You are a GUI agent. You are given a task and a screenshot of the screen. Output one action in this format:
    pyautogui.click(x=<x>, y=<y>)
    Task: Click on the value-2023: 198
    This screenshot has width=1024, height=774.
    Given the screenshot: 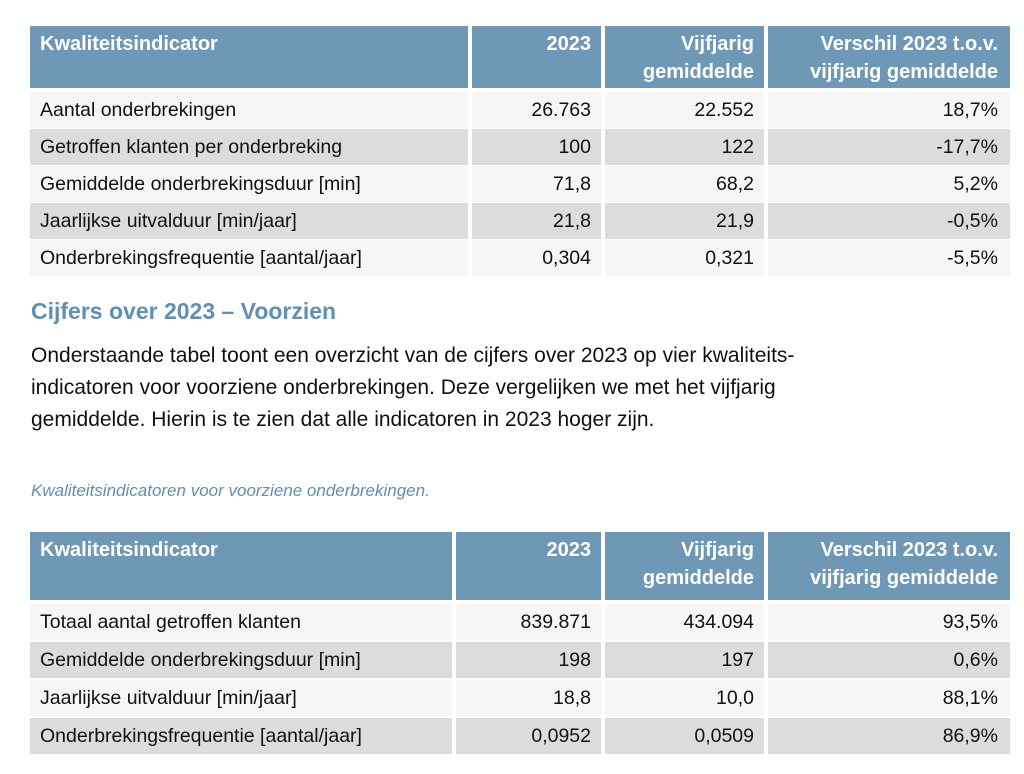 What is the action you would take?
    pyautogui.click(x=528, y=660)
    